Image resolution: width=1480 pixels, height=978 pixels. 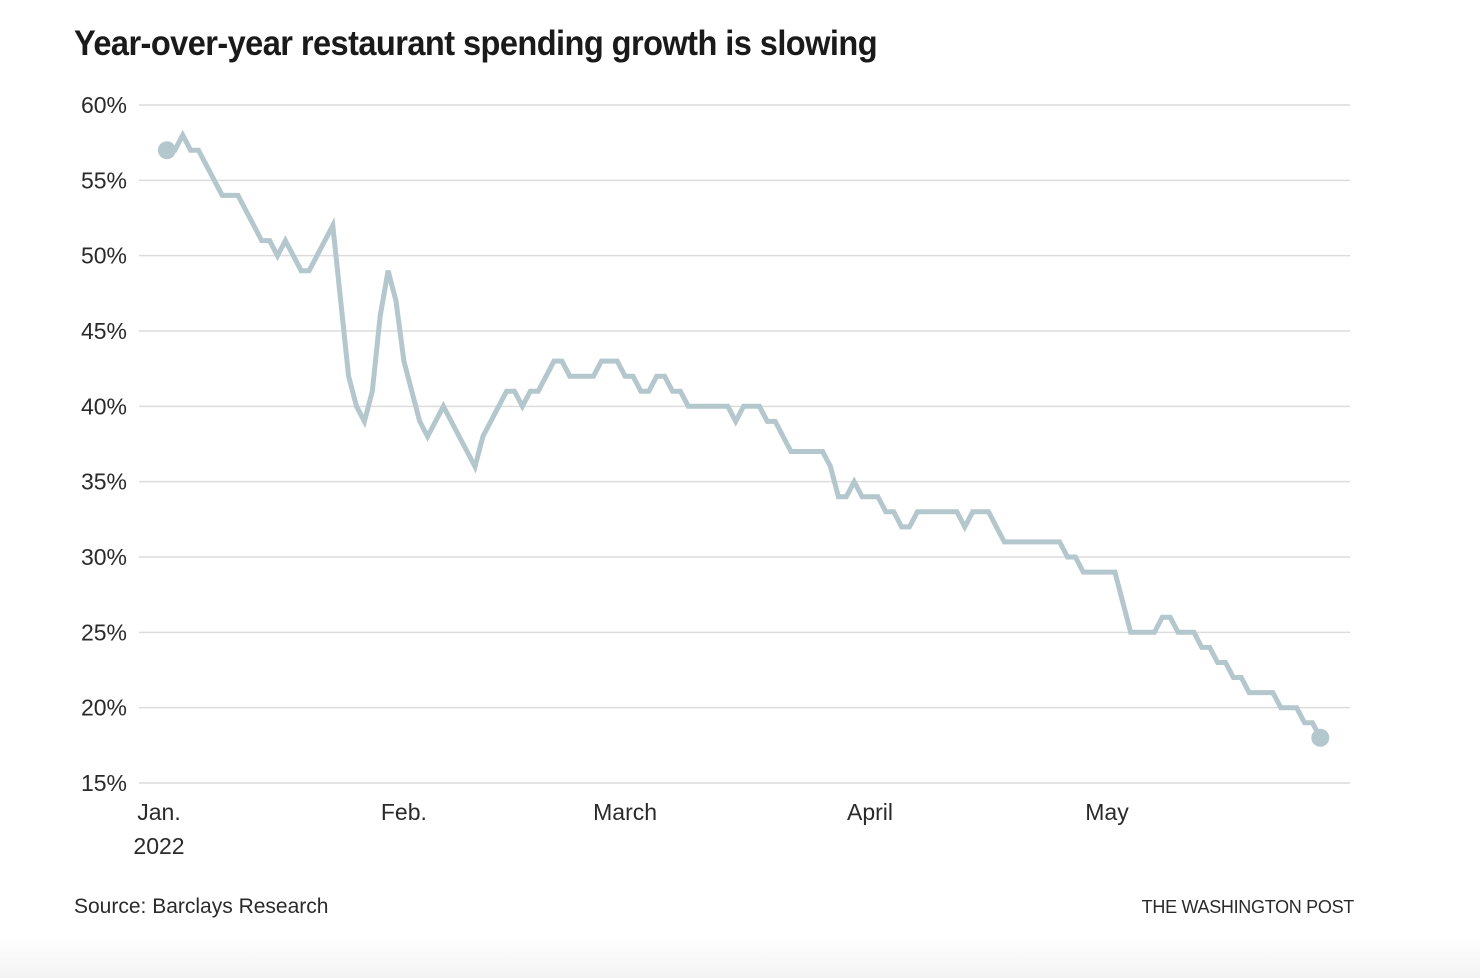 I want to click on y-tick-label: 55%, so click(x=104, y=180).